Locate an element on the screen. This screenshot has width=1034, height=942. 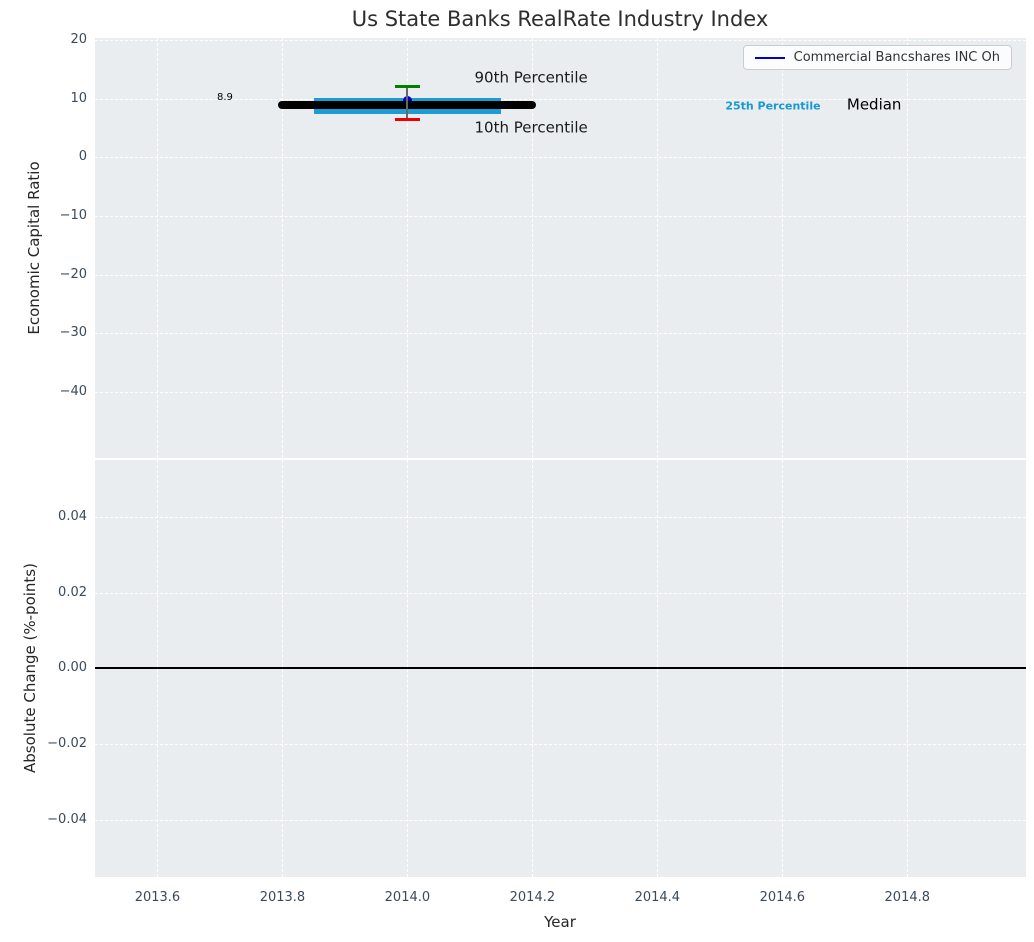
y-tick-label: −10 is located at coordinates (73, 215).